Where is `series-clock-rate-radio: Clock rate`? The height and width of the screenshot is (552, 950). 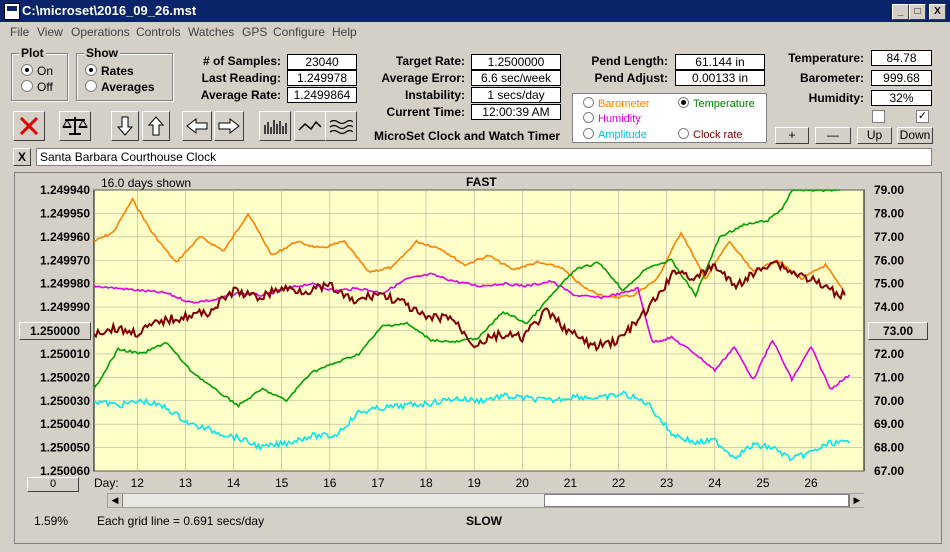
series-clock-rate-radio: Clock rate is located at coordinates (710, 134).